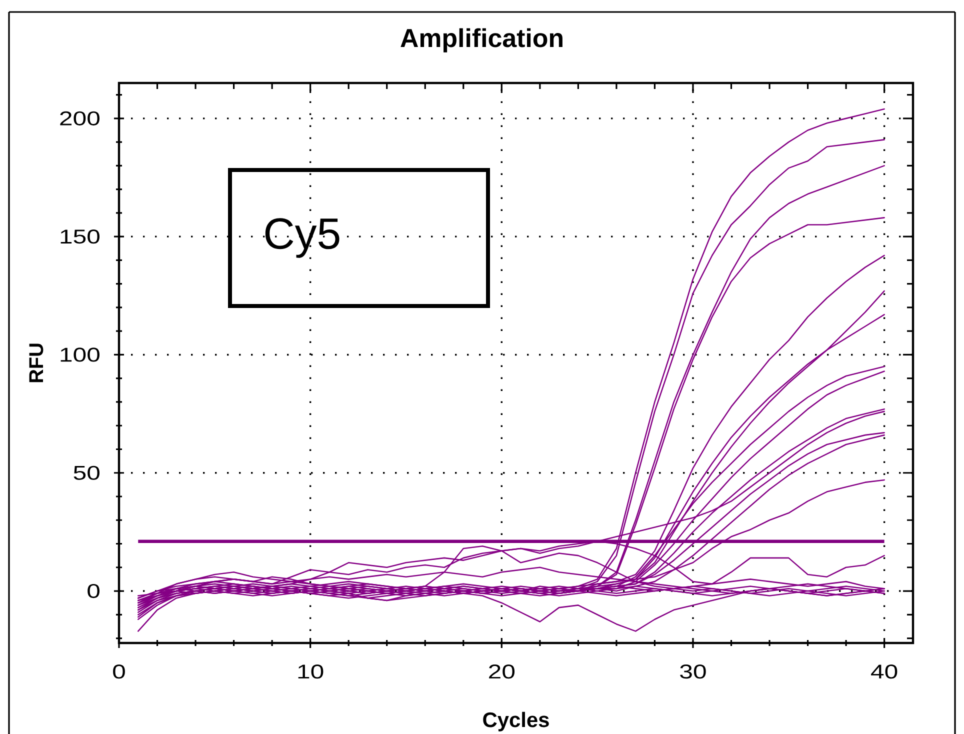 Image resolution: width=964 pixels, height=734 pixels. I want to click on x-tick-label: 20, so click(502, 671).